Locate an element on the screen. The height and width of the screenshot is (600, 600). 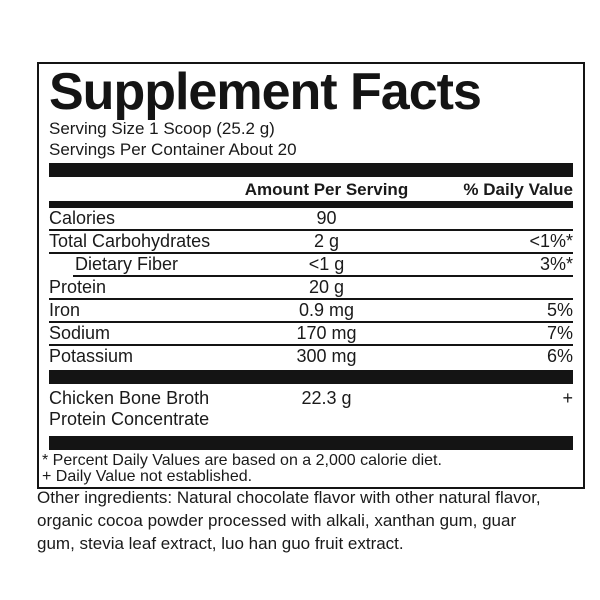
nutrient-amount: 2 g is located at coordinates (326, 241).